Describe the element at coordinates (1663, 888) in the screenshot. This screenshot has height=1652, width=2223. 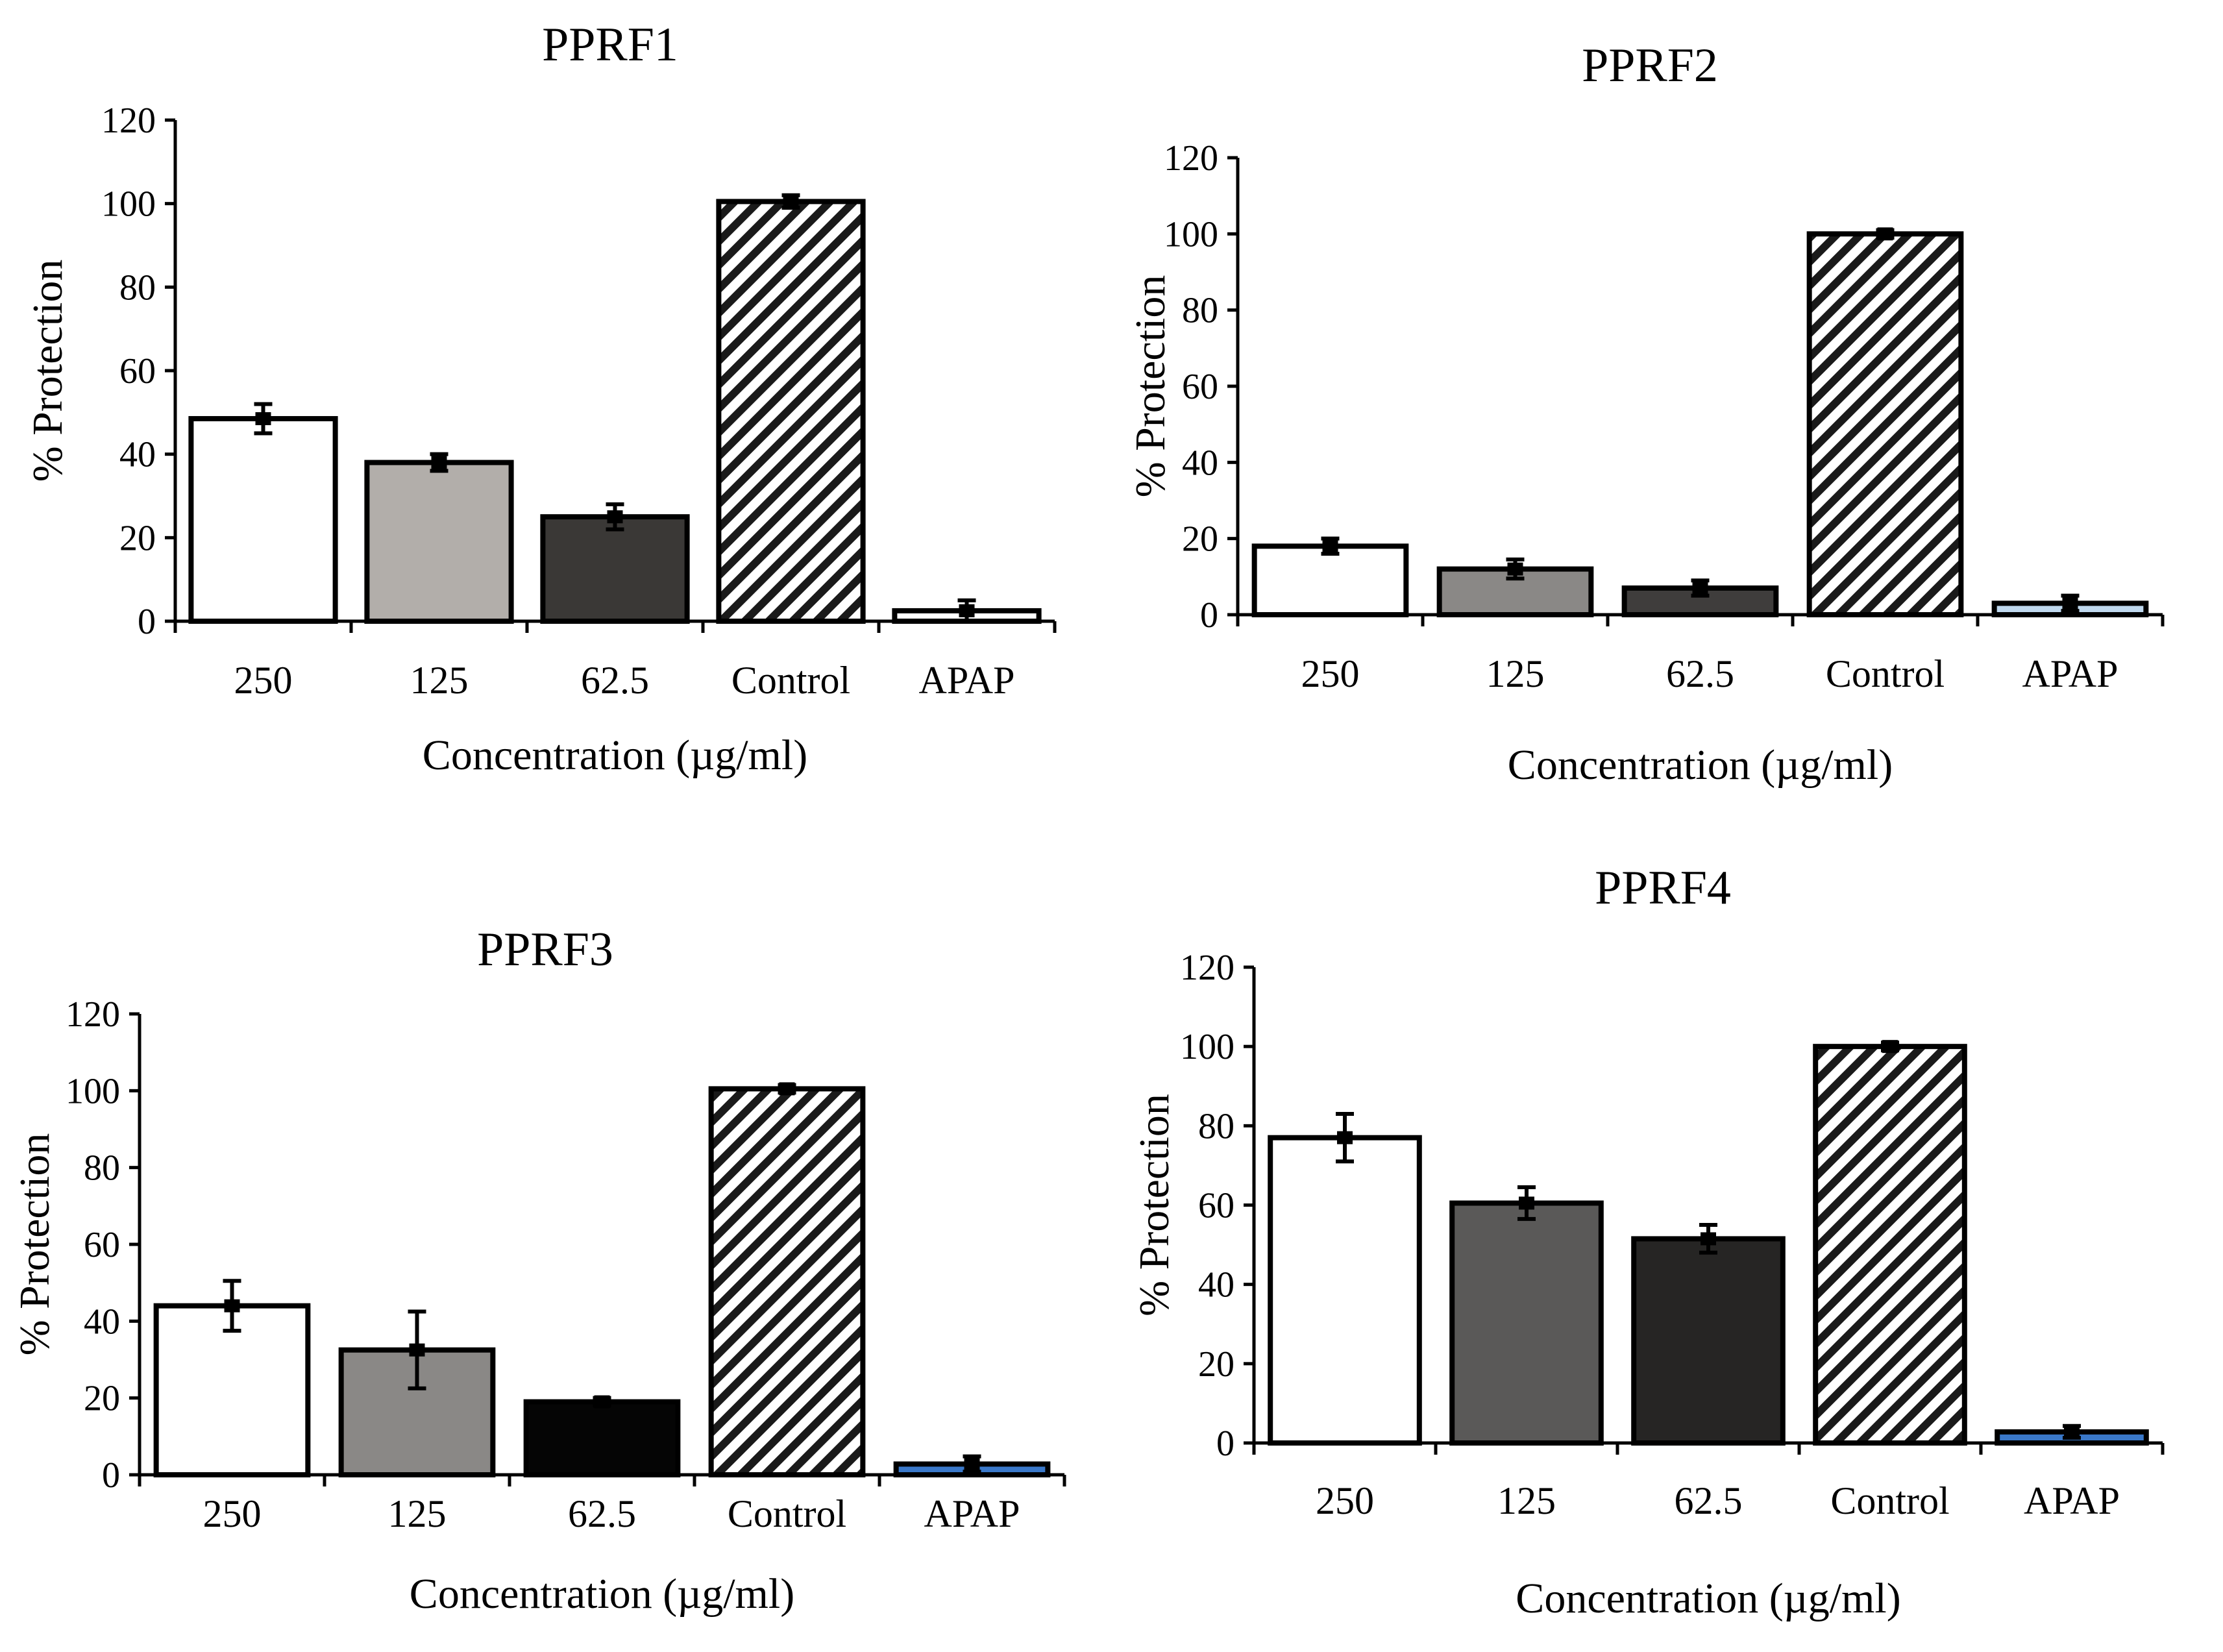
I see `chart-title: PPRF4` at that location.